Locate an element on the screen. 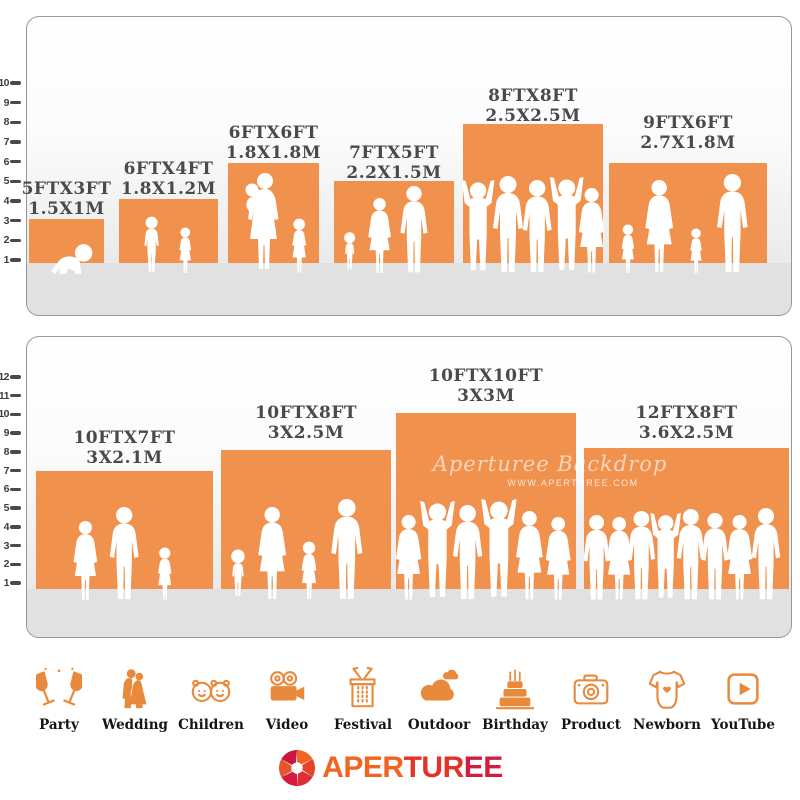 Image resolution: width=800 pixels, height=800 pixels. product-icon is located at coordinates (591, 689).